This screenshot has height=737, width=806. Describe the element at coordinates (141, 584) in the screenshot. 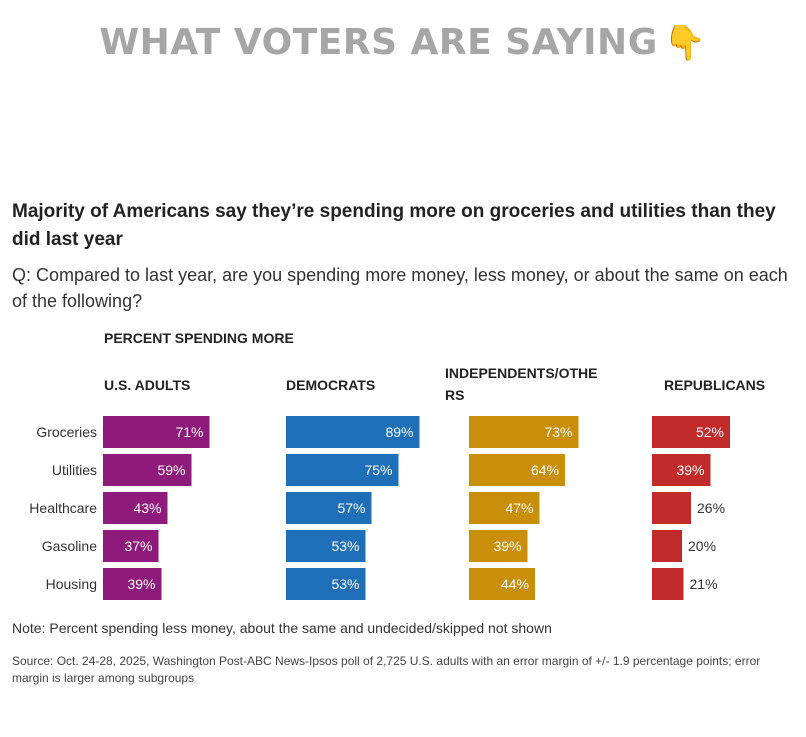

I see `data-label-u-s-adults-housing: 39%` at that location.